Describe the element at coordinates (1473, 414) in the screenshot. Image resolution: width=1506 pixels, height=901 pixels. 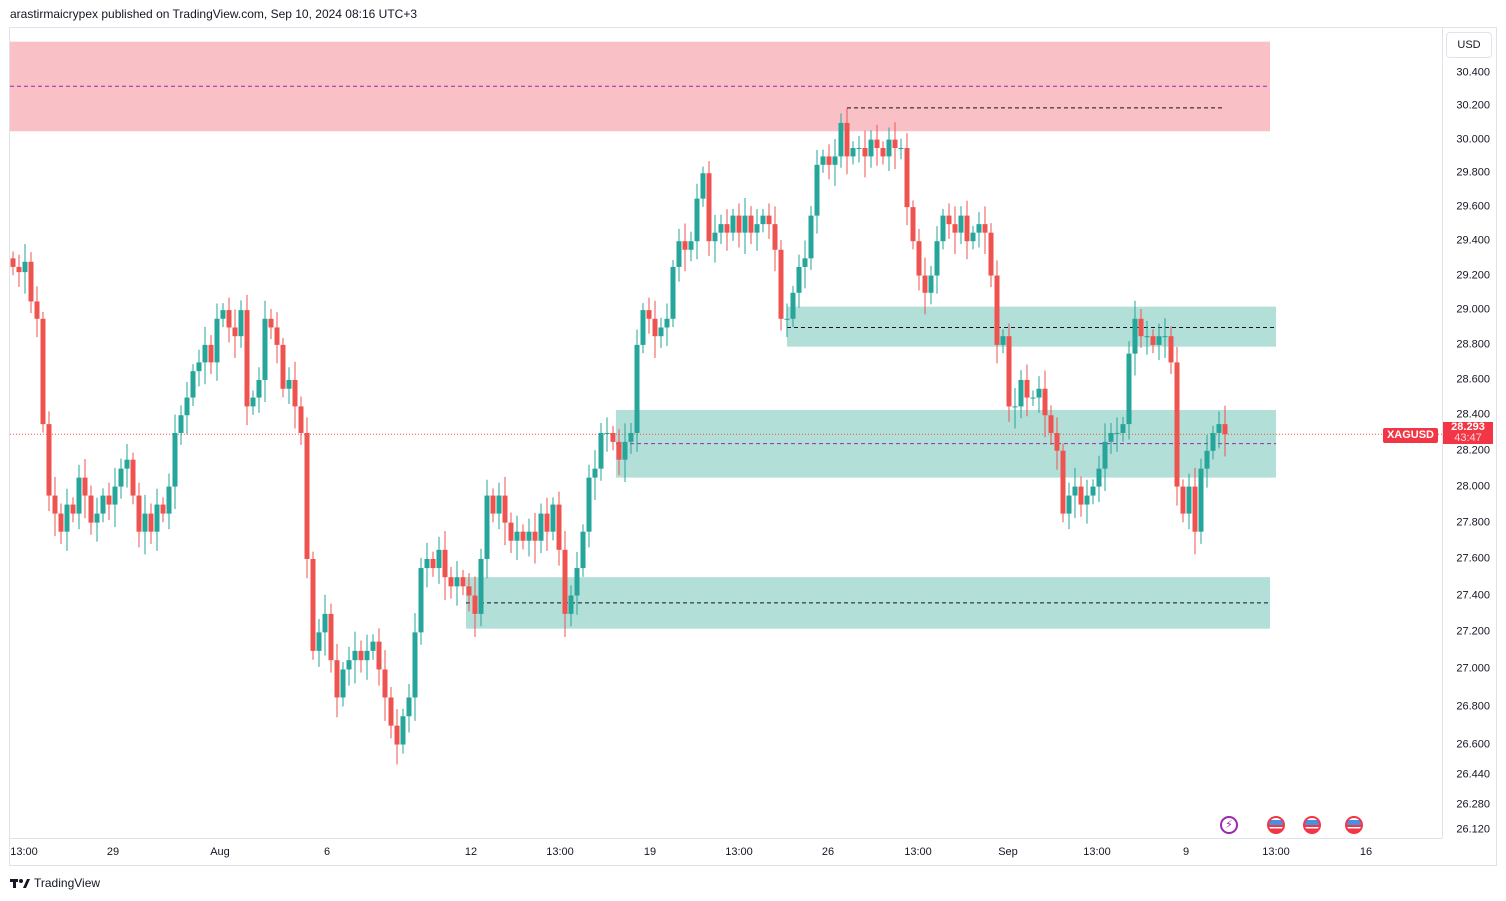
I see `price-tick: 28.400` at that location.